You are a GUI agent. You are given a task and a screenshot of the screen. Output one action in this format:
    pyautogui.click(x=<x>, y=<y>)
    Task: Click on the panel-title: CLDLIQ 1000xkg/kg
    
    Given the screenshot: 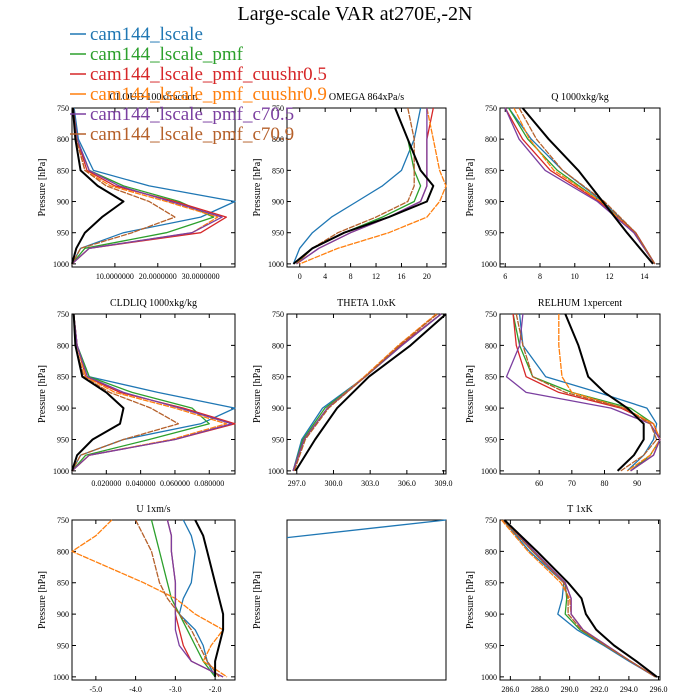 What is the action you would take?
    pyautogui.click(x=153, y=303)
    